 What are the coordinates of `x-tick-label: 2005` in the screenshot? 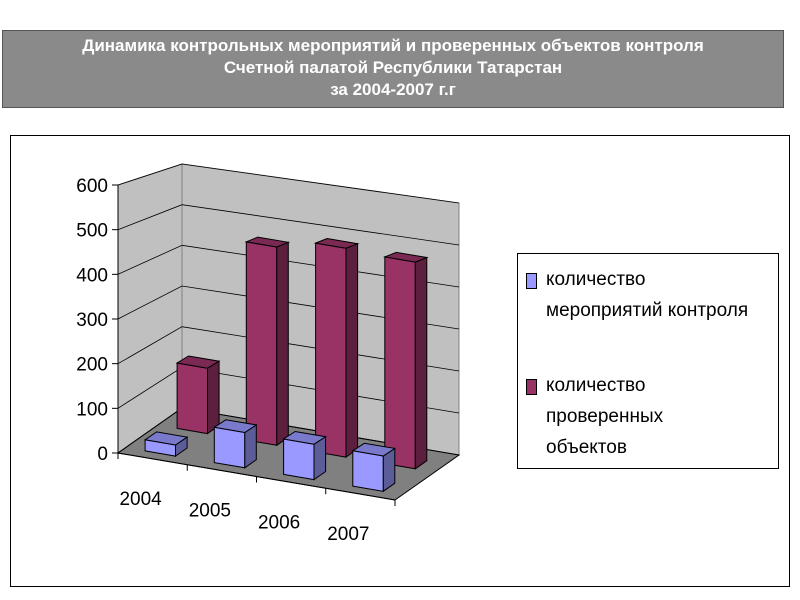 It's located at (210, 511).